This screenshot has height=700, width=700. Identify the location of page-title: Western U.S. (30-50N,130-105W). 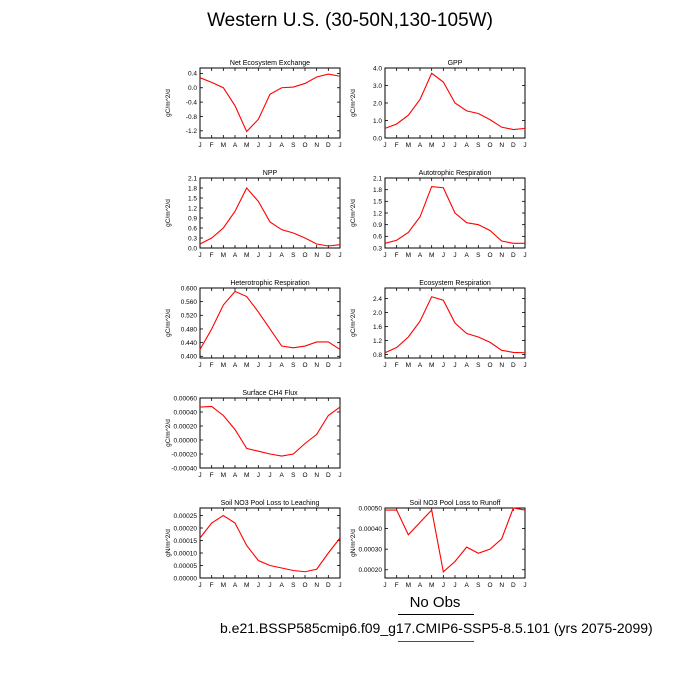
(350, 20).